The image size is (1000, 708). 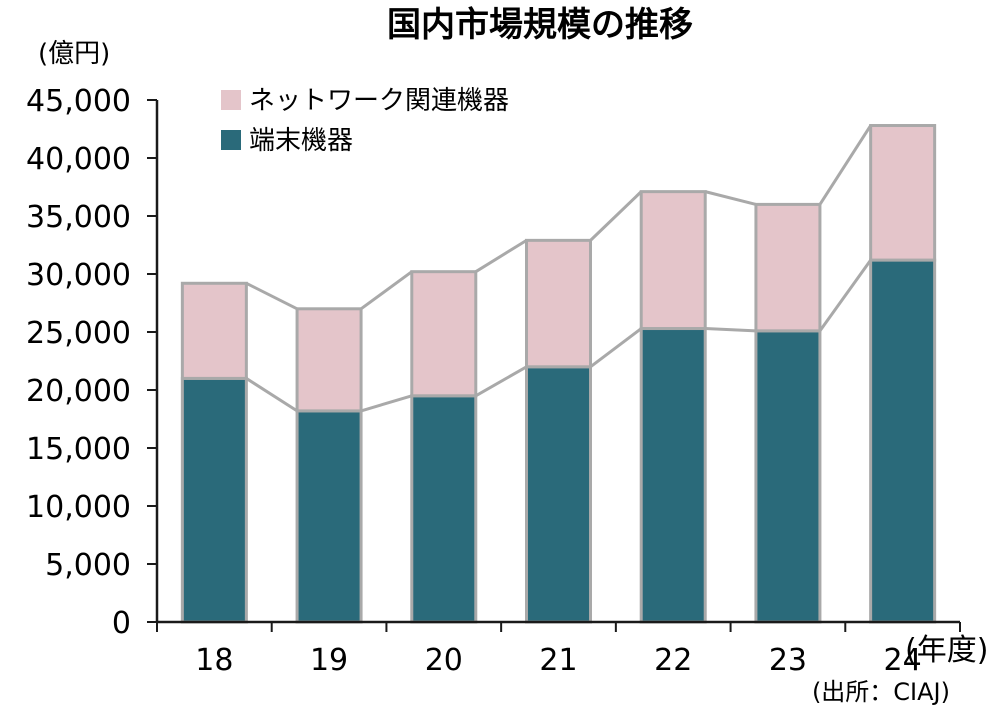 I want to click on x-axis-unit: (年度), so click(x=946, y=650).